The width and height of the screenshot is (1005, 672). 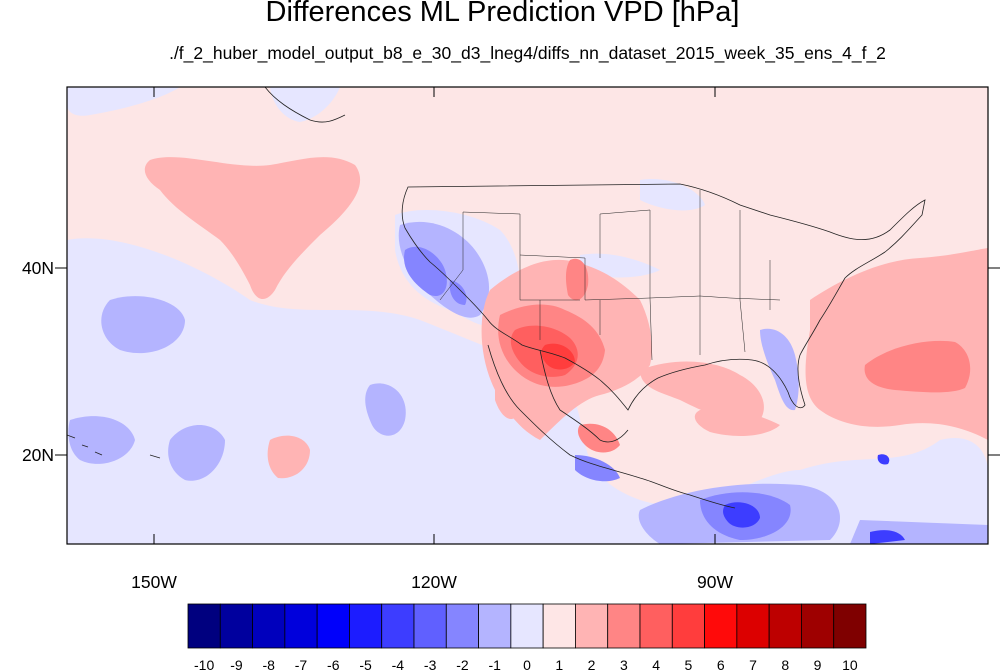 I want to click on lon-label: 120W, so click(x=434, y=582).